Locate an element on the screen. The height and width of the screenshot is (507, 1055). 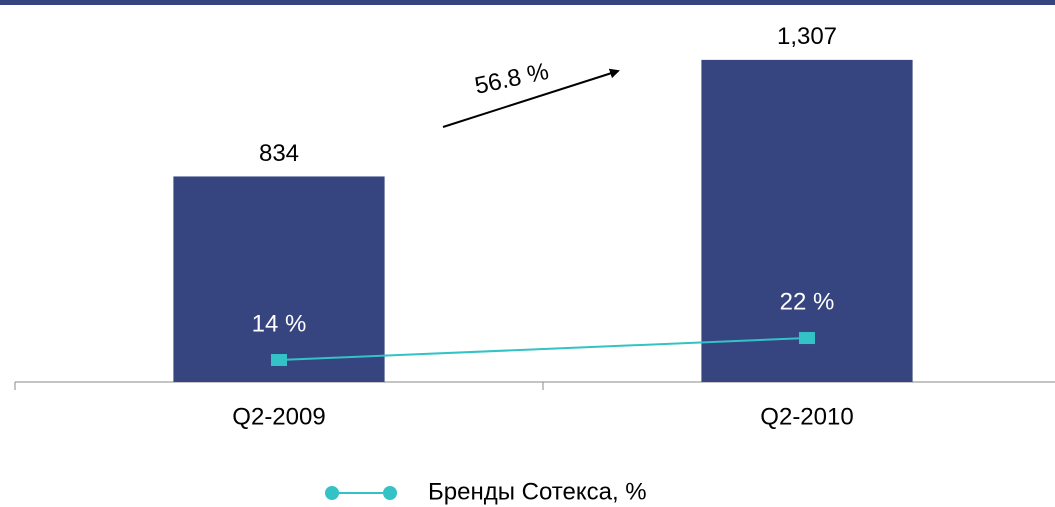
growth-arrow is located at coordinates (531, 98).